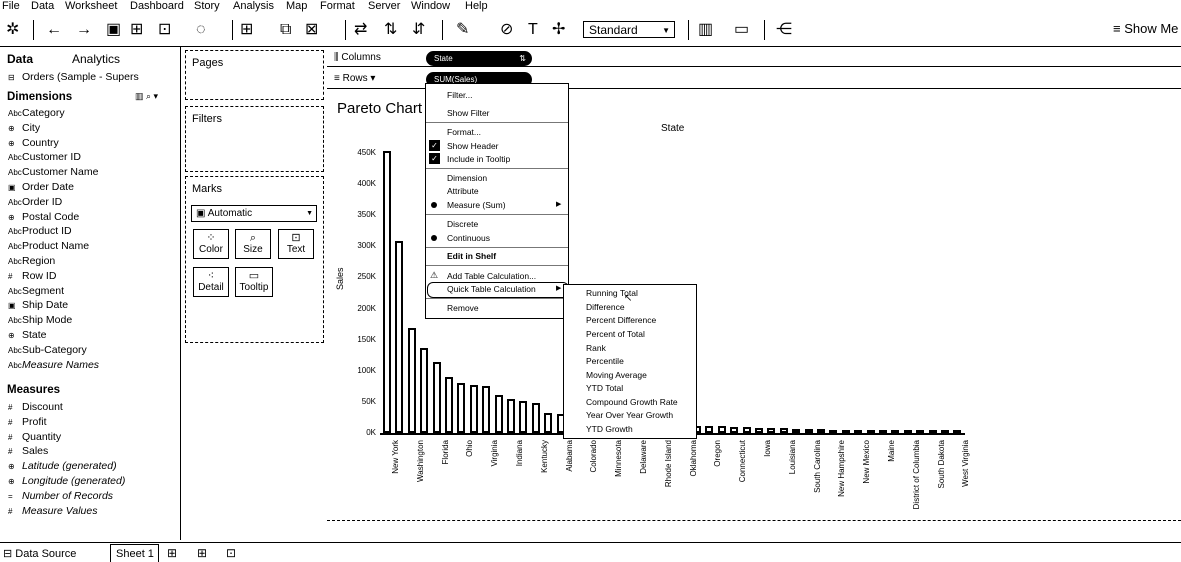 This screenshot has width=1181, height=562. Describe the element at coordinates (27, 423) in the screenshot. I see `measure-field: # Profit` at that location.